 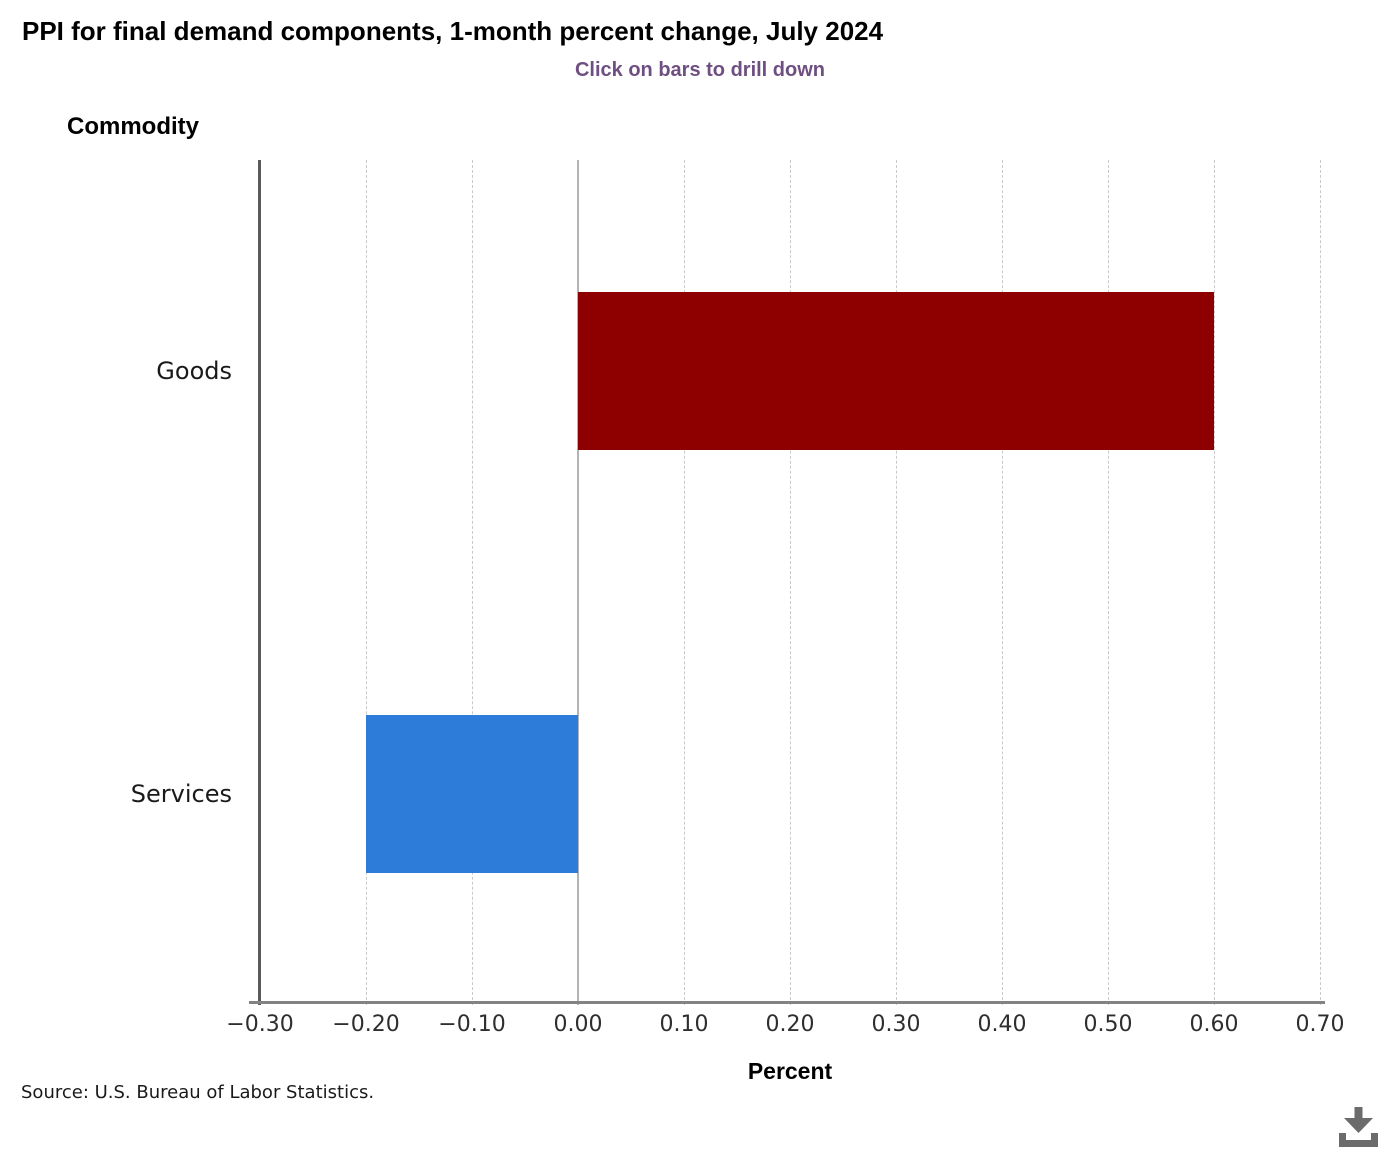 What do you see at coordinates (1002, 1024) in the screenshot?
I see `x-tick-label: 0.40` at bounding box center [1002, 1024].